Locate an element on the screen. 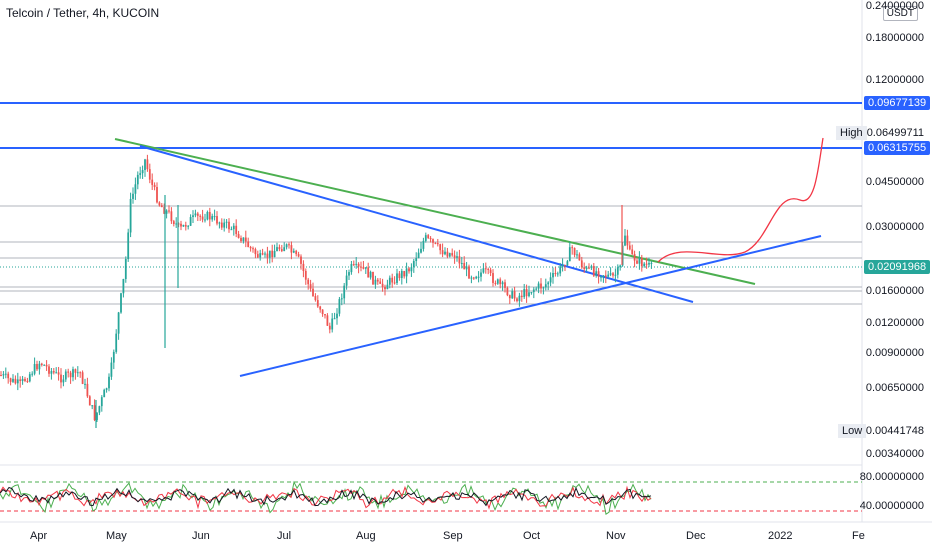 Image resolution: width=932 pixels, height=555 pixels. rsi-label: 80.00000000 is located at coordinates (891, 477).